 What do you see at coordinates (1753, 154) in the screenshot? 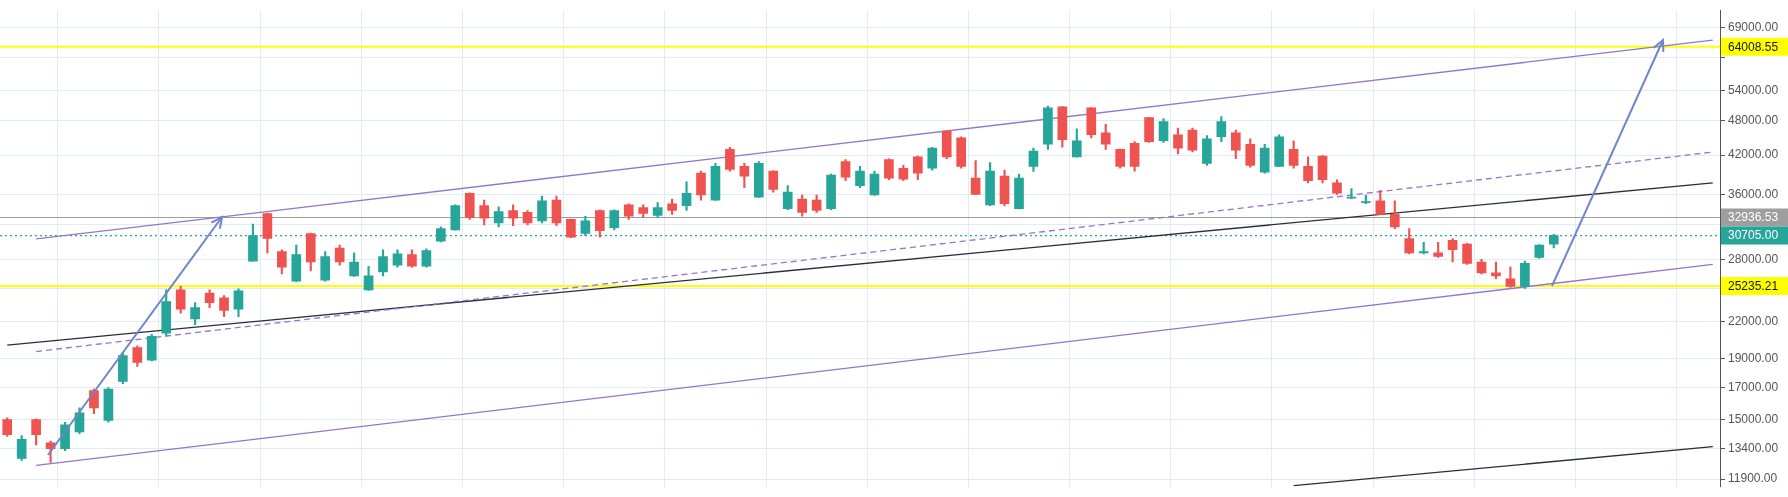
I see `y-tick-label: 42000.00` at bounding box center [1753, 154].